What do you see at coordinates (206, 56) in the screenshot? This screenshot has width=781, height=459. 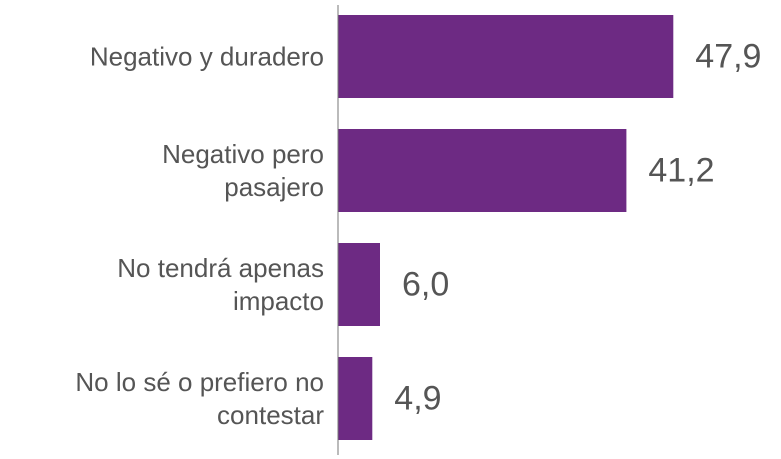 I see `category-label: Negativo y duradero` at bounding box center [206, 56].